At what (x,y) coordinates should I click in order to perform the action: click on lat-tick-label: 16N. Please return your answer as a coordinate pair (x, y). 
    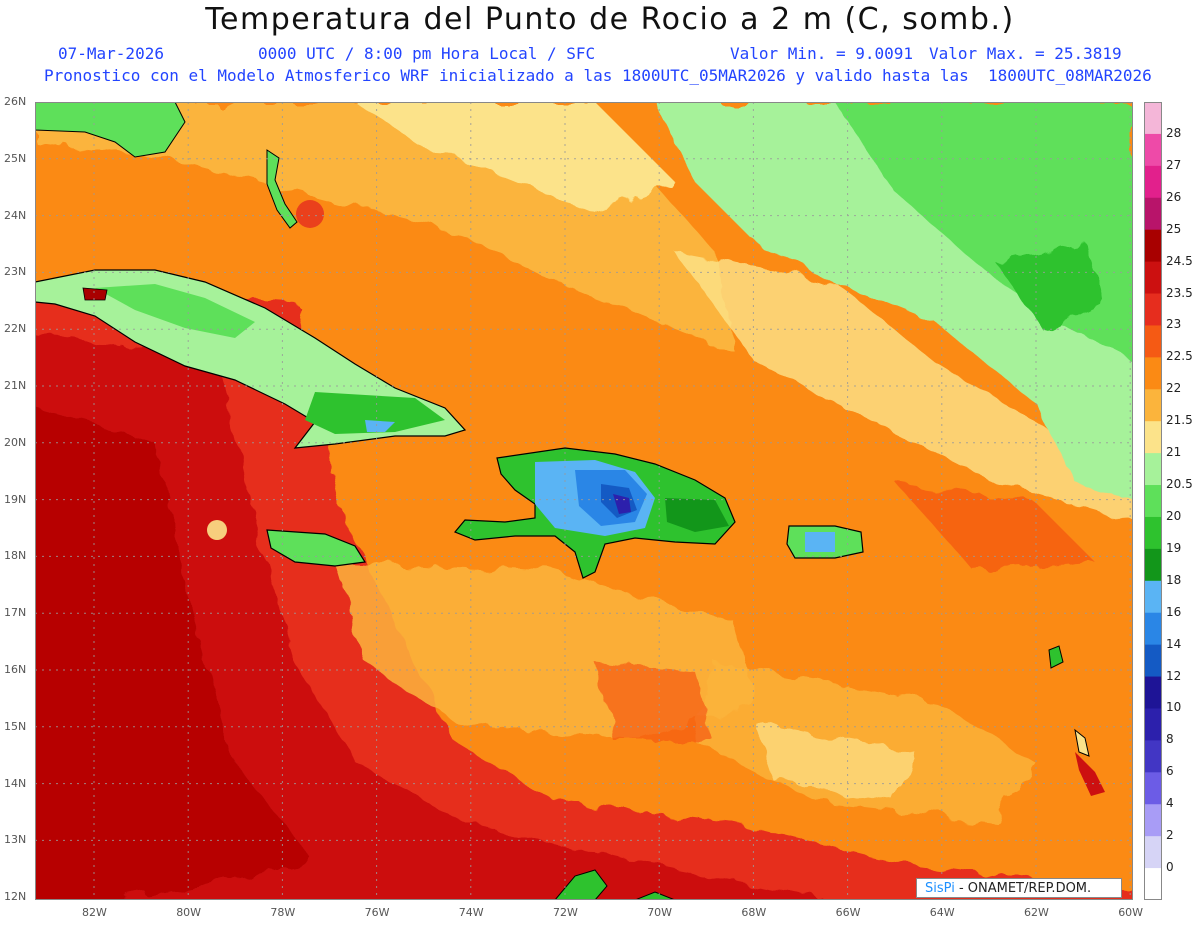
    Looking at the image, I should click on (15, 669).